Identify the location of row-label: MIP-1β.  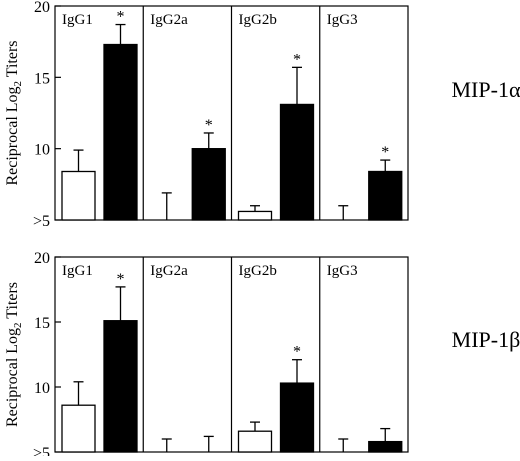
(486, 339).